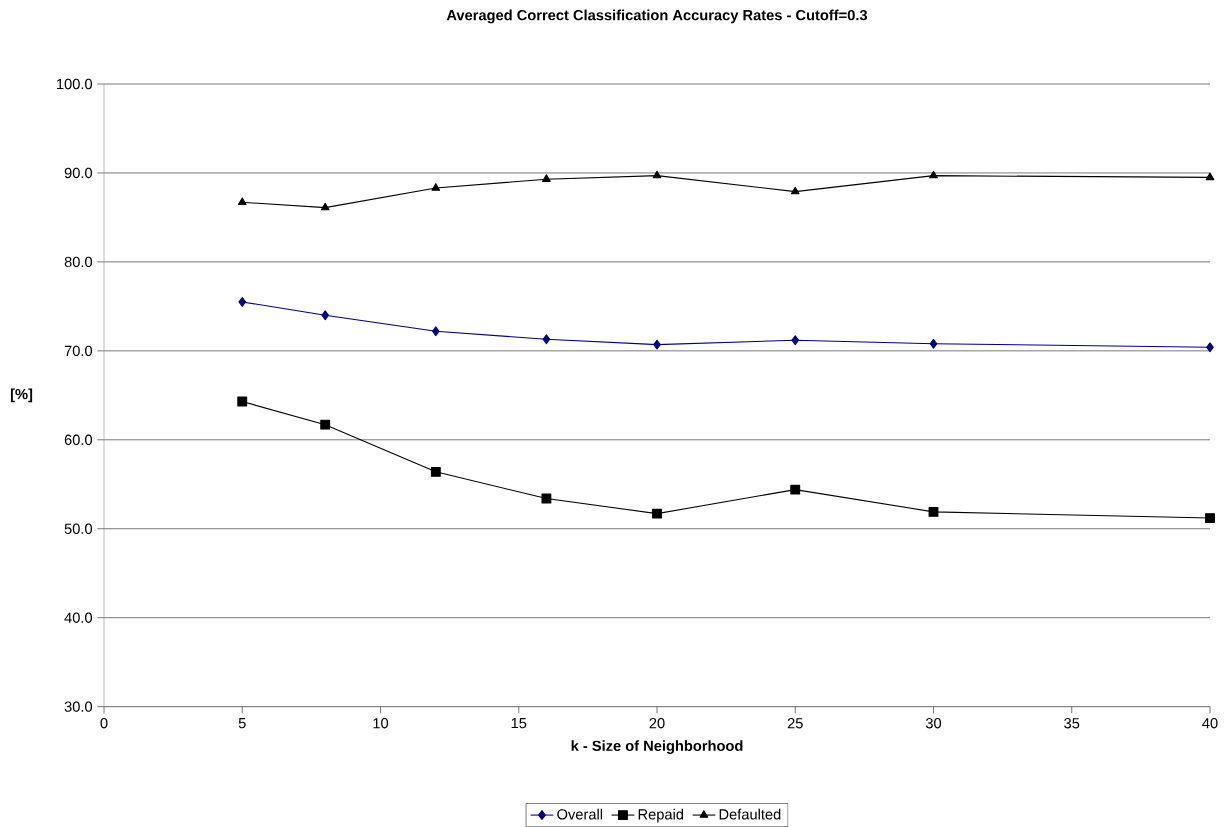  I want to click on x-axis-title: k - Size of Neighborhood, so click(657, 747).